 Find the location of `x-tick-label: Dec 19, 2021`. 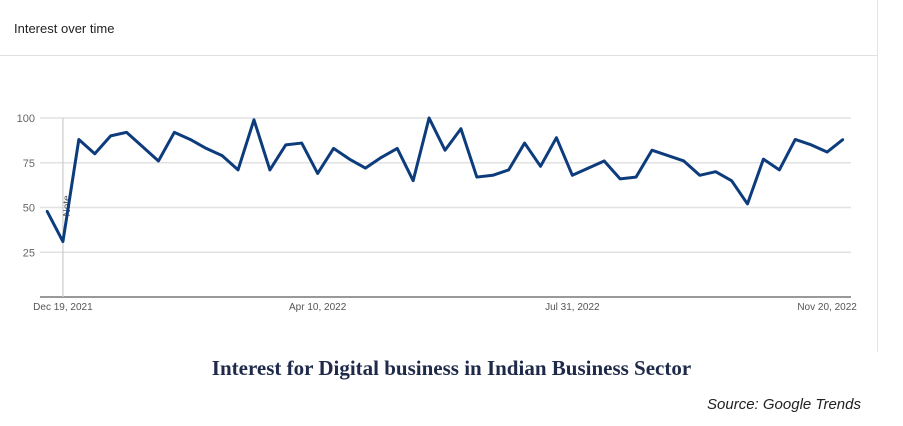

x-tick-label: Dec 19, 2021 is located at coordinates (63, 307).